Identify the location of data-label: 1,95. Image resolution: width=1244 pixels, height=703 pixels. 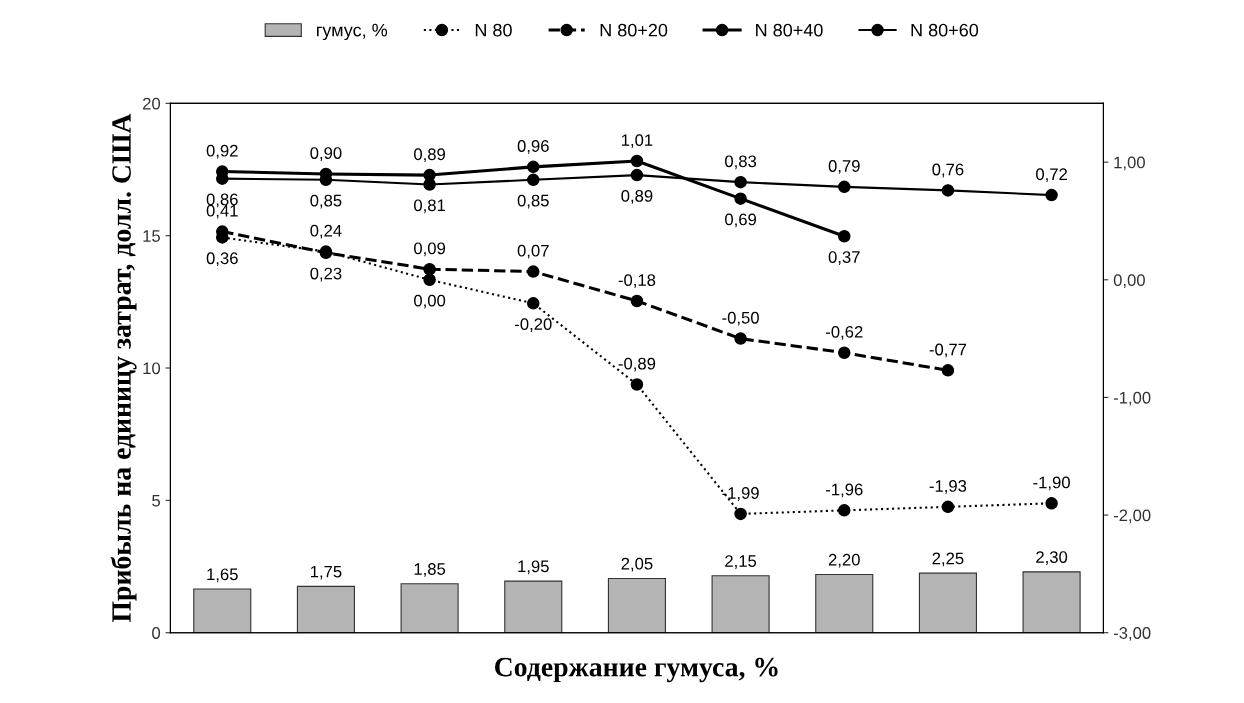
(533, 567).